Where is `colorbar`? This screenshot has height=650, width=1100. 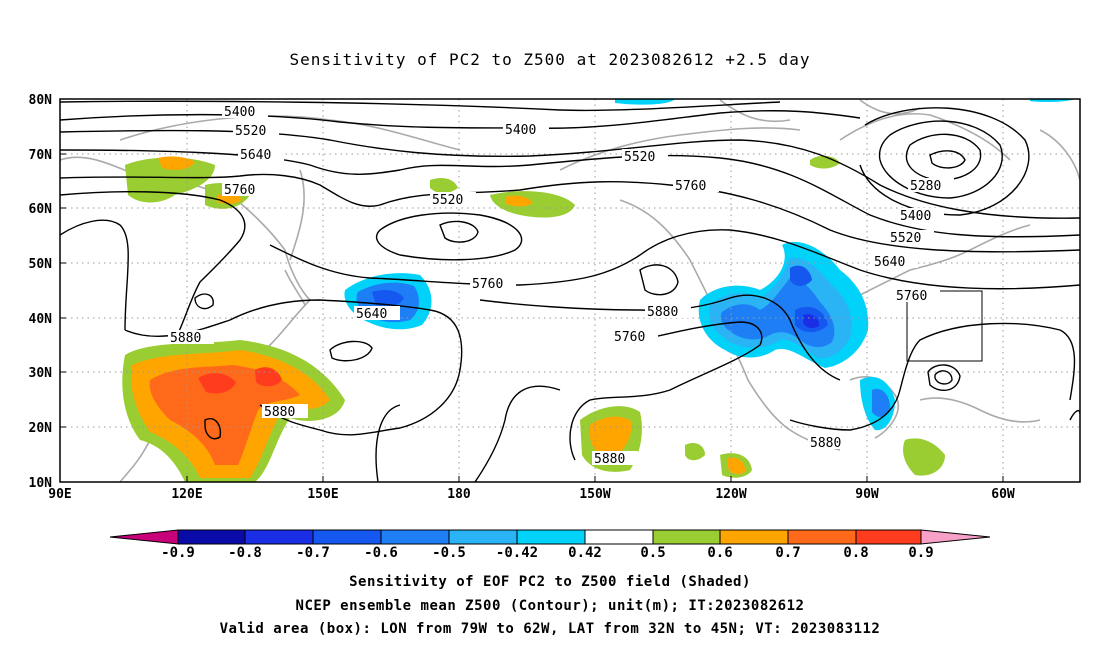
colorbar is located at coordinates (550, 537).